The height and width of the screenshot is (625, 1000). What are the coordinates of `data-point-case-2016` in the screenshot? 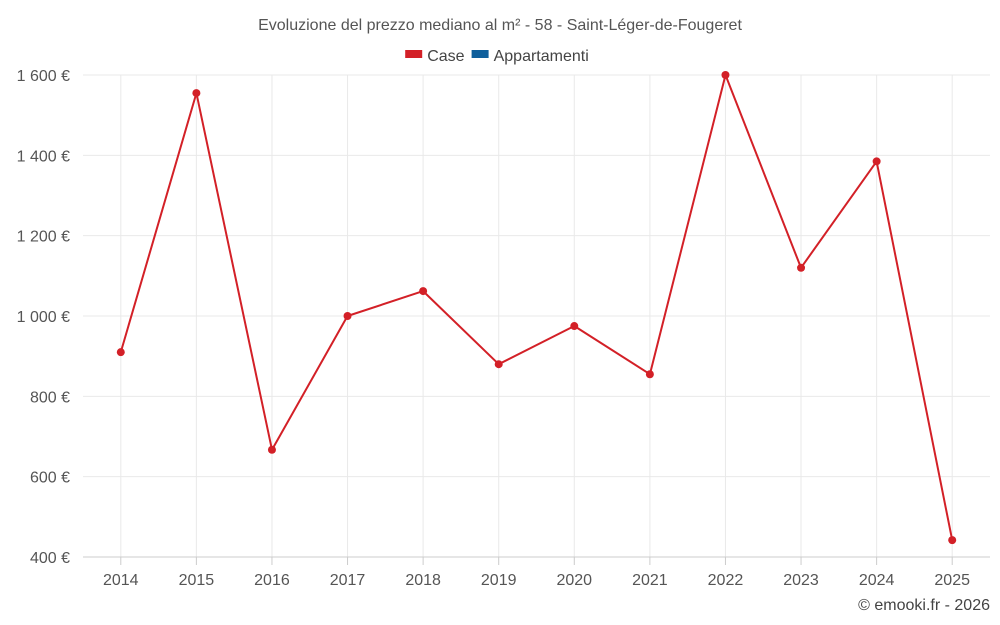 It's located at (271, 449).